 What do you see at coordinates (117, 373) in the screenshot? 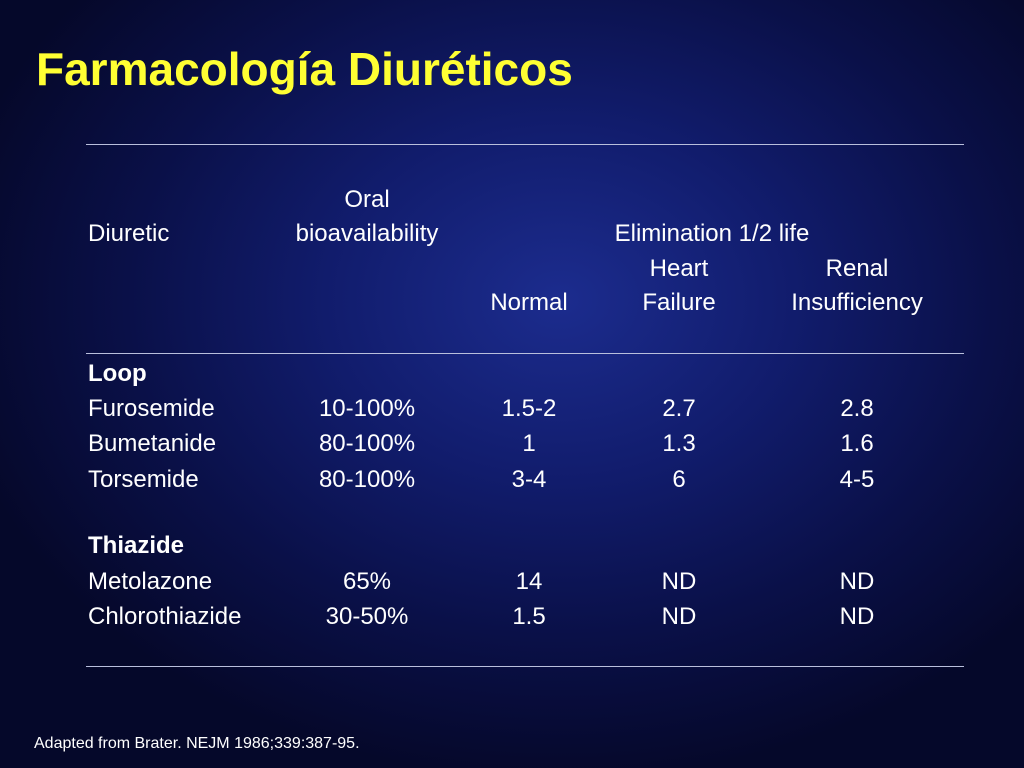
I see `group-label-loop: Loop` at bounding box center [117, 373].